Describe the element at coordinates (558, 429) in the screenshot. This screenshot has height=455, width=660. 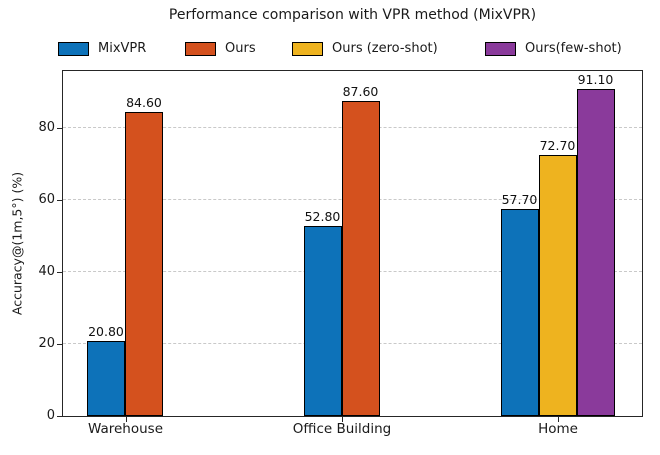
I see `x-tick-label: Home` at that location.